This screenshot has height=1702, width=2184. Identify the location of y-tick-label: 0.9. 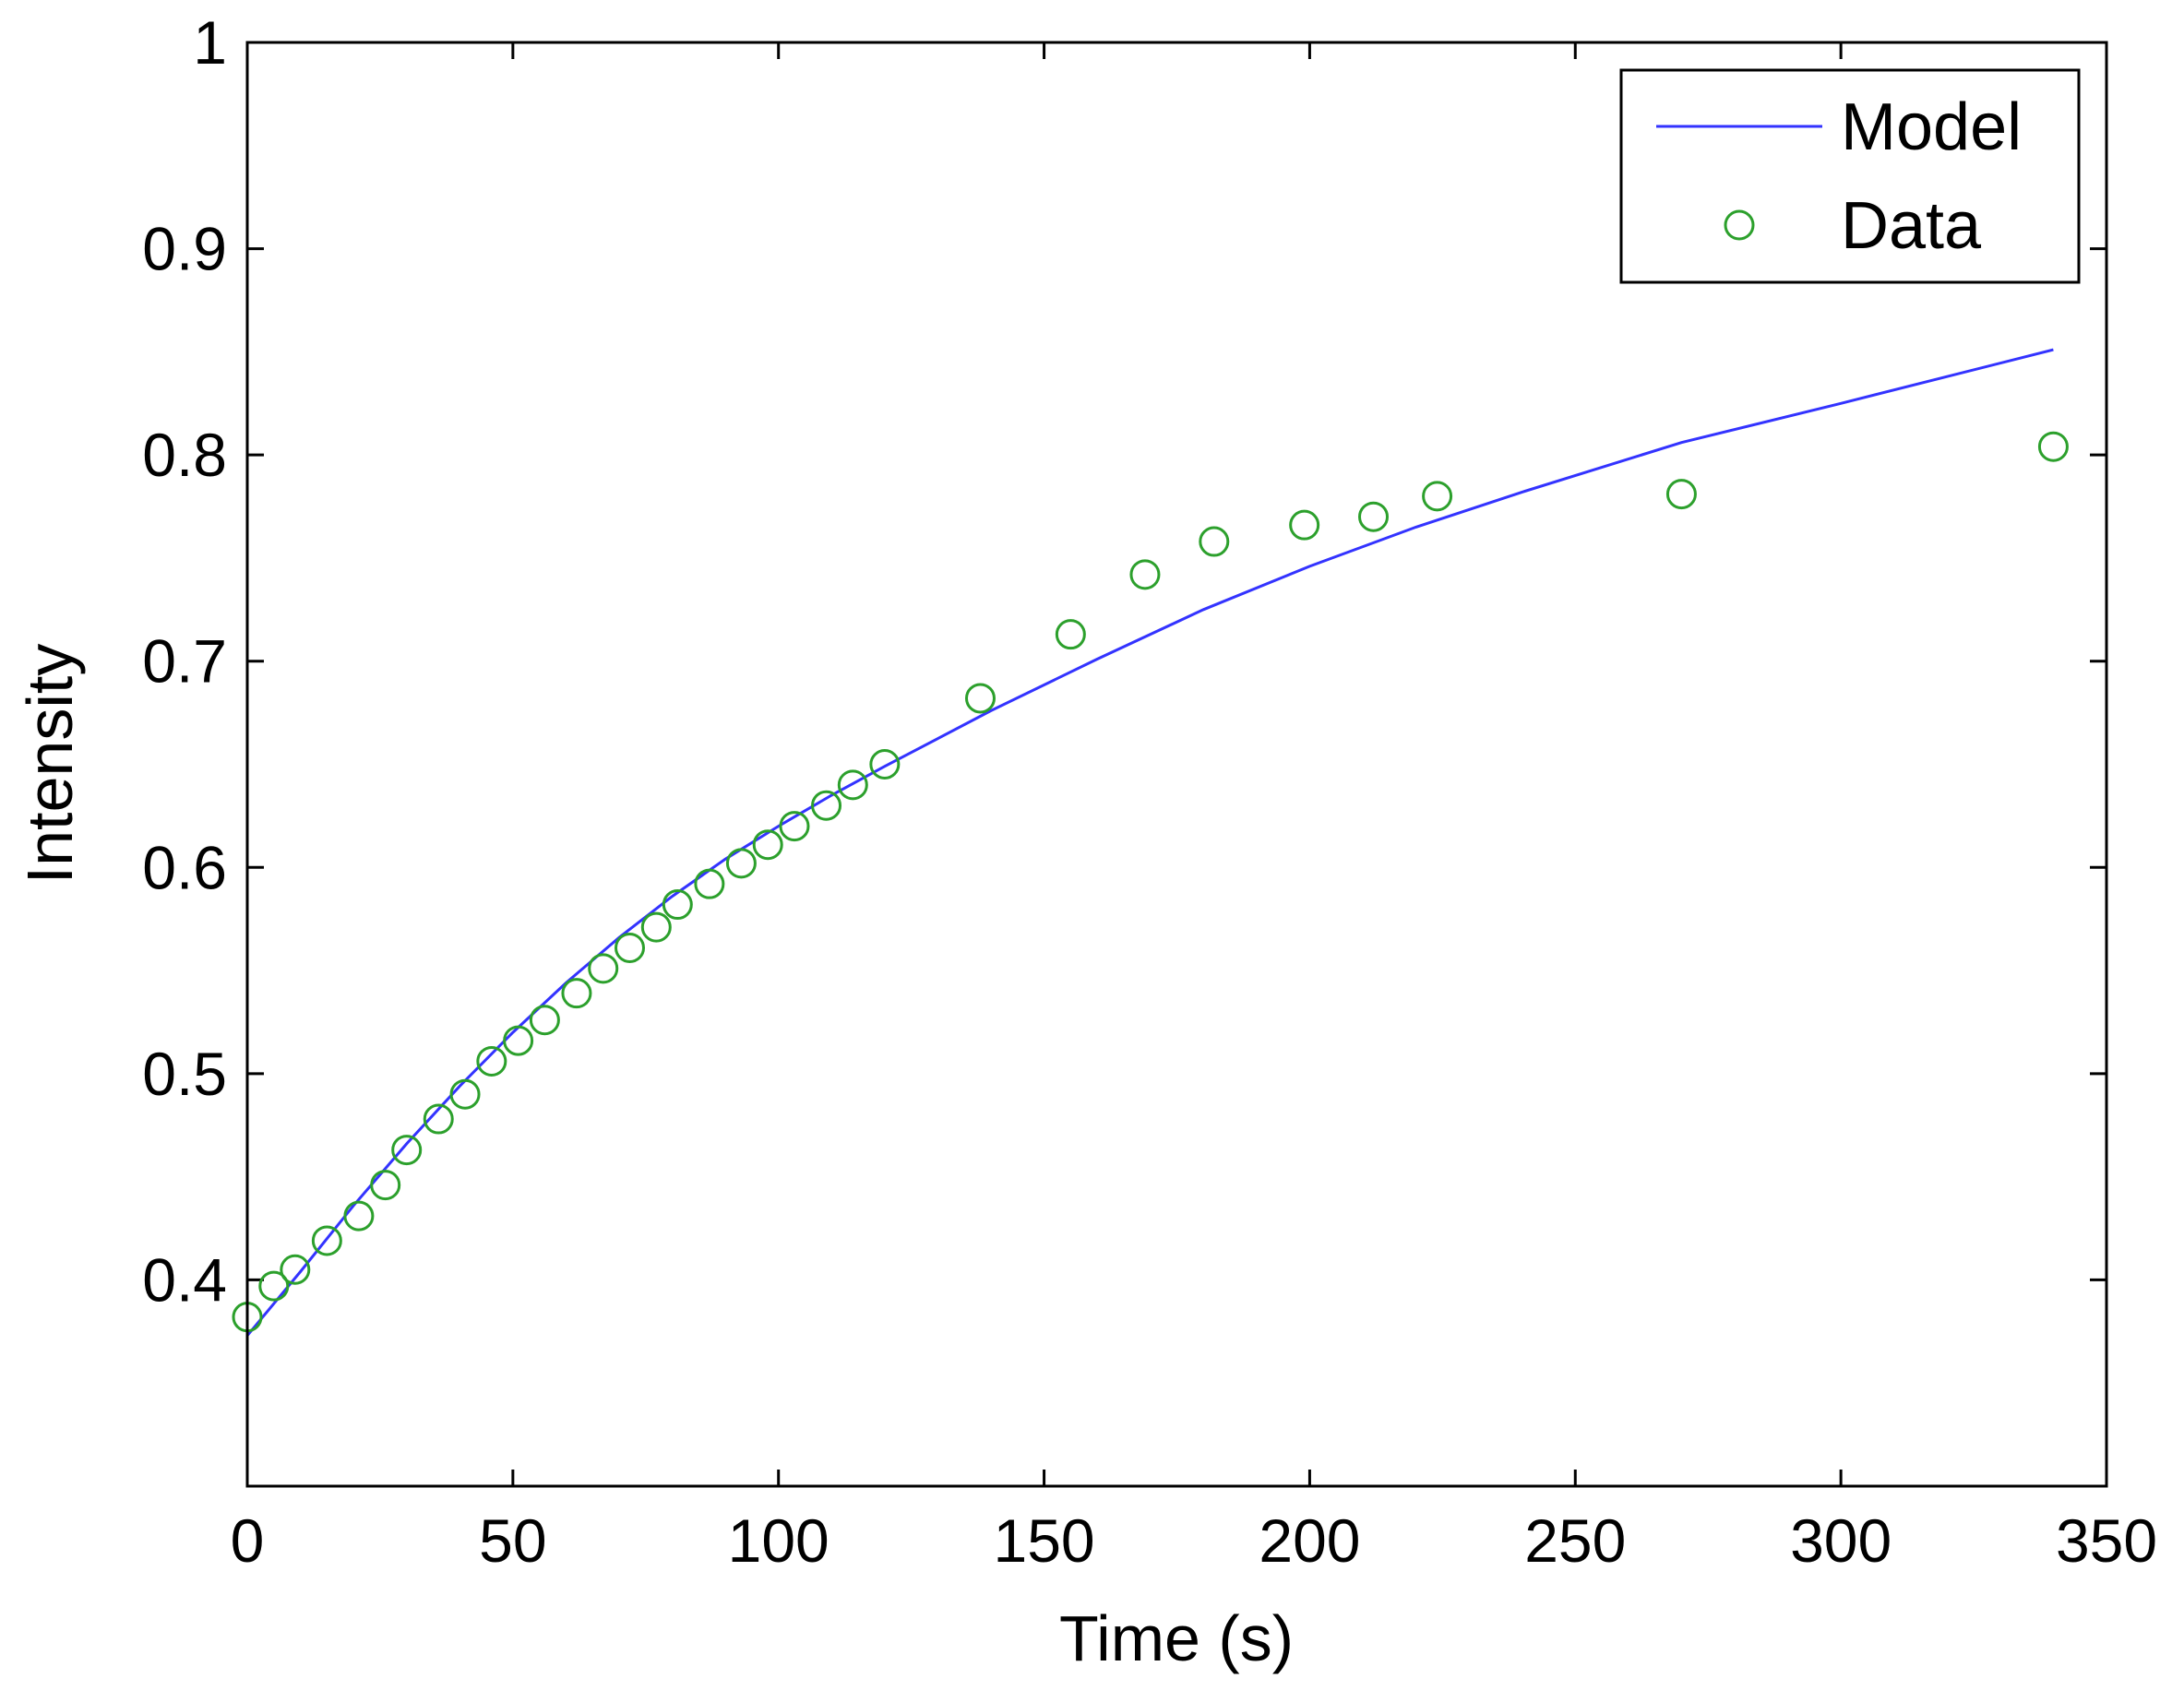
(184, 249).